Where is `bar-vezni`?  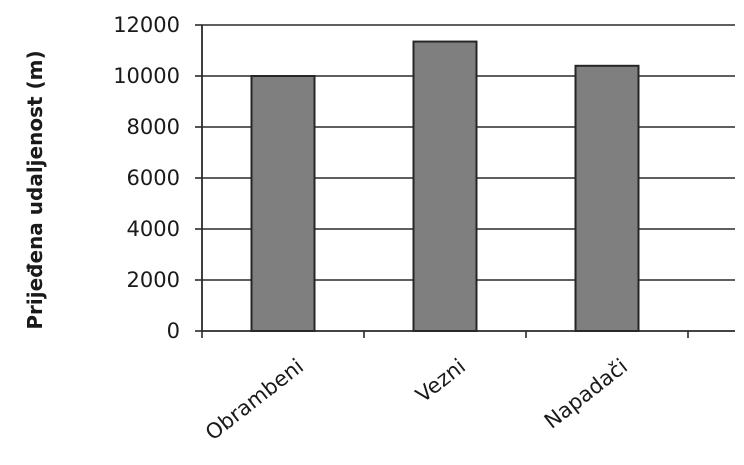
bar-vezni is located at coordinates (445, 186).